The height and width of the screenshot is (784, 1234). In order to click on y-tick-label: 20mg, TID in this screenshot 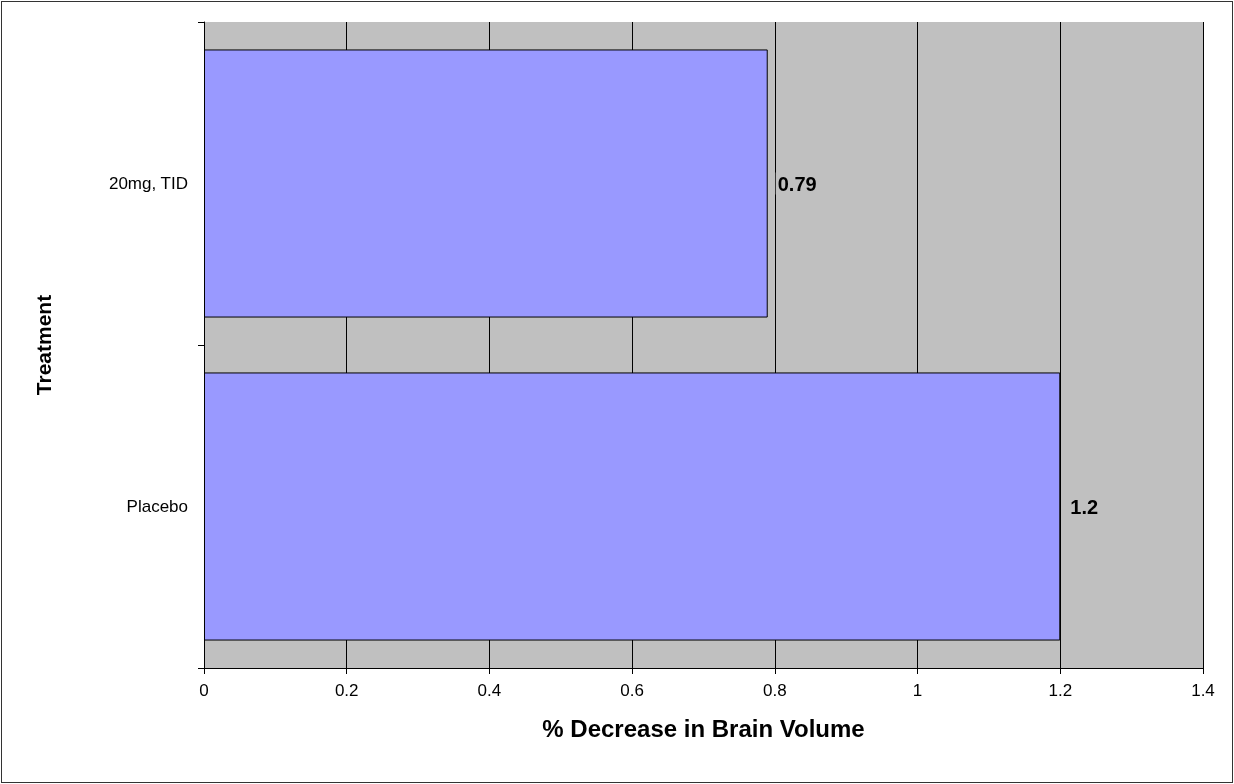, I will do `click(148, 183)`.